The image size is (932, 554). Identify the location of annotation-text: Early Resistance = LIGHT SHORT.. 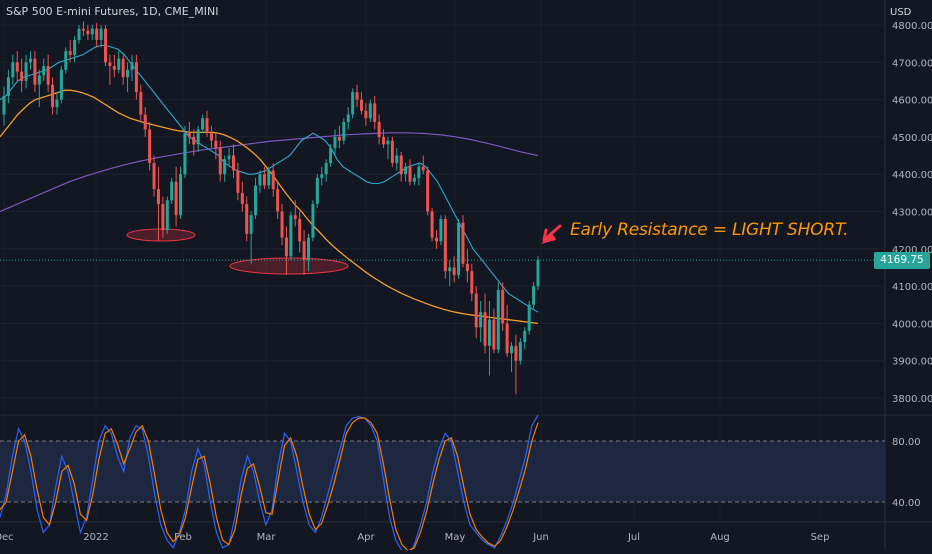
(709, 230).